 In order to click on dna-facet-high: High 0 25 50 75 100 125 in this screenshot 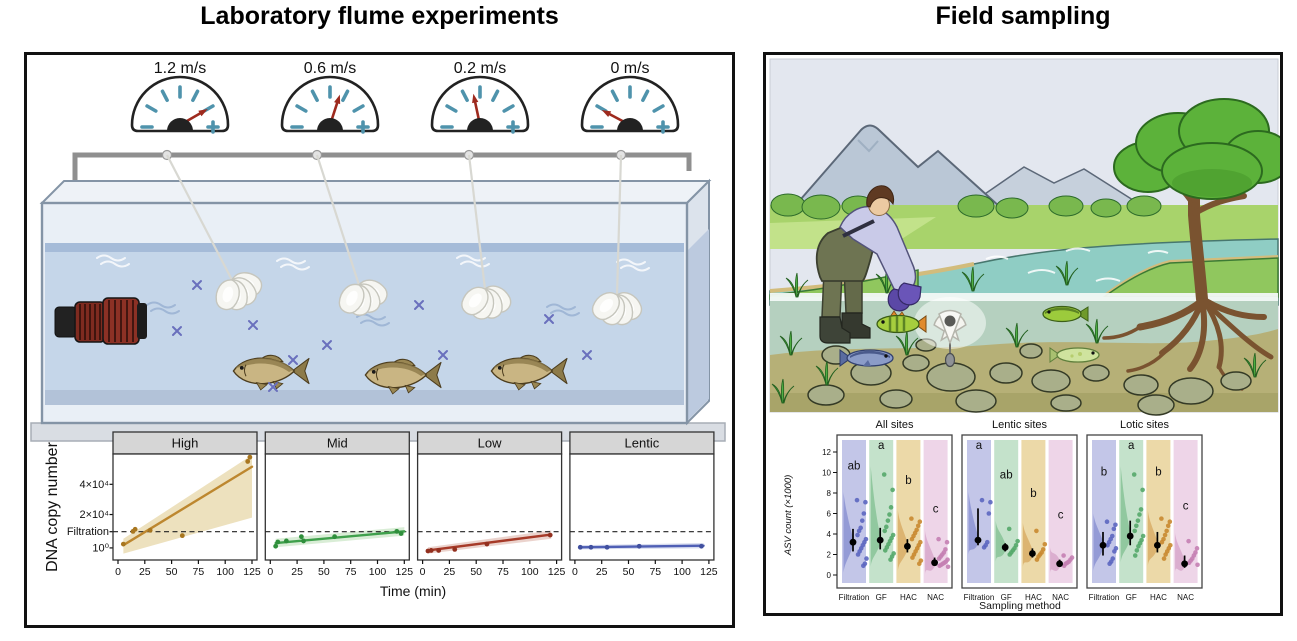, I will do `click(186, 504)`.